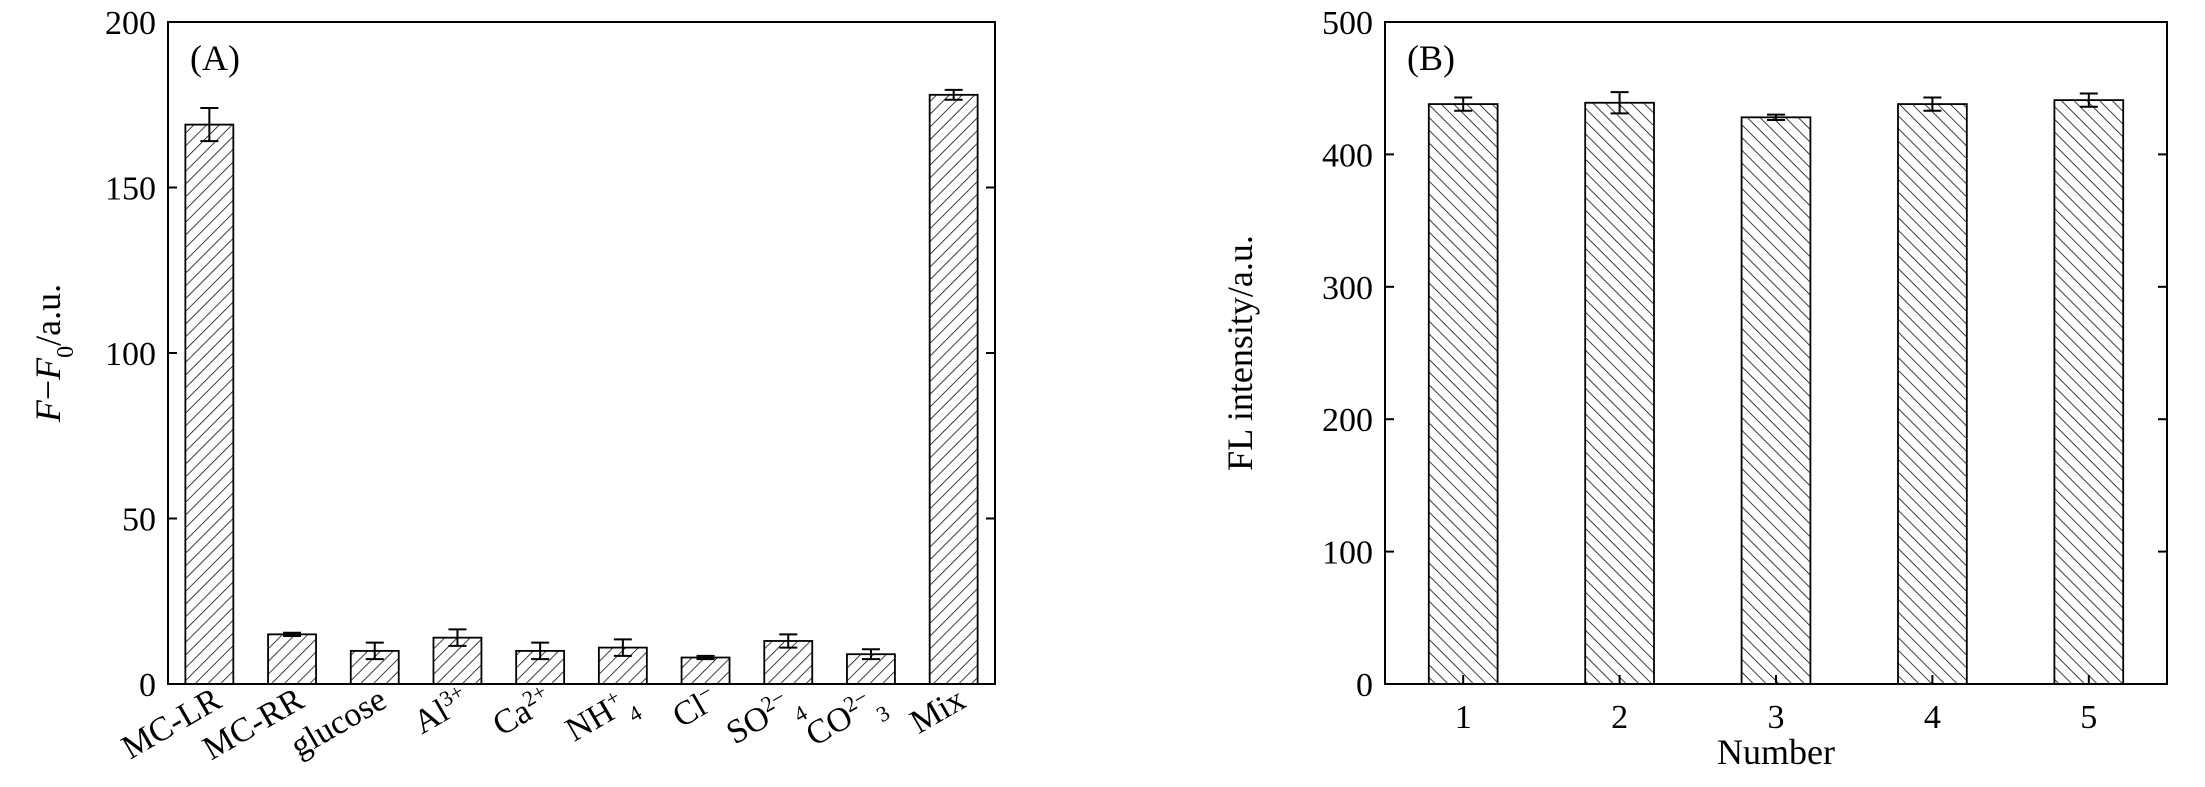 This screenshot has height=787, width=2205. I want to click on panel-label: (A), so click(215, 58).